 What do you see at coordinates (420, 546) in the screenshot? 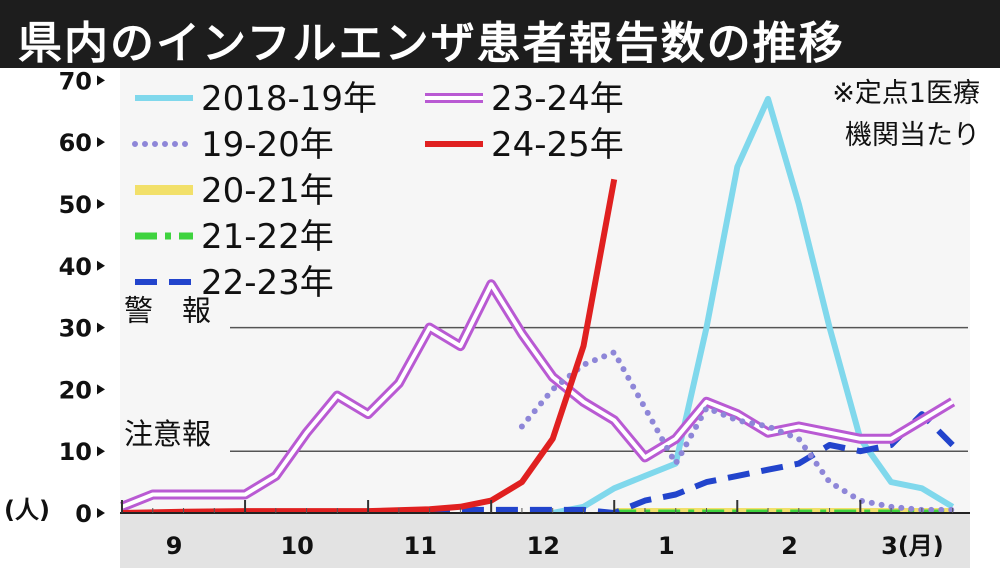
I see `x-tick-label: 11` at bounding box center [420, 546].